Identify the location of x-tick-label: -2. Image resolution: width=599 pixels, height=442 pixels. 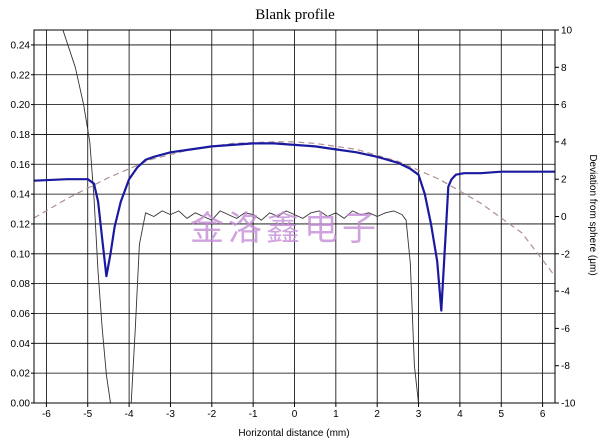
(211, 414).